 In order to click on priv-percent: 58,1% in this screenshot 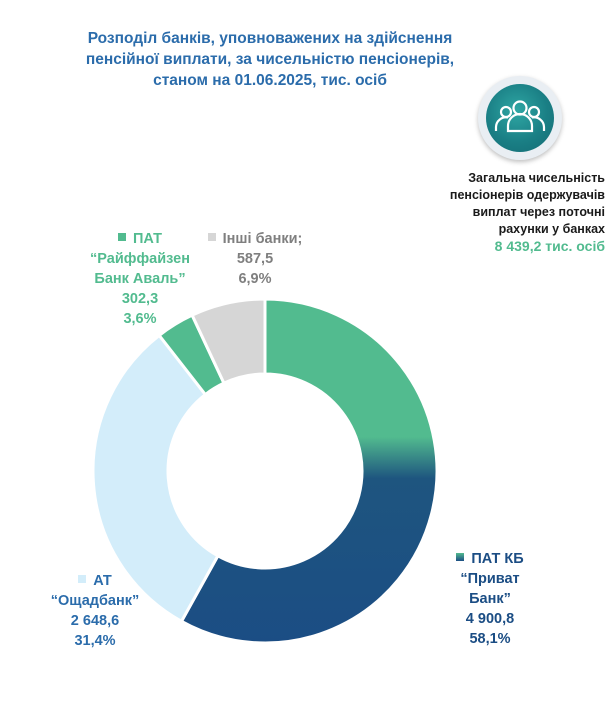, I will do `click(490, 639)`.